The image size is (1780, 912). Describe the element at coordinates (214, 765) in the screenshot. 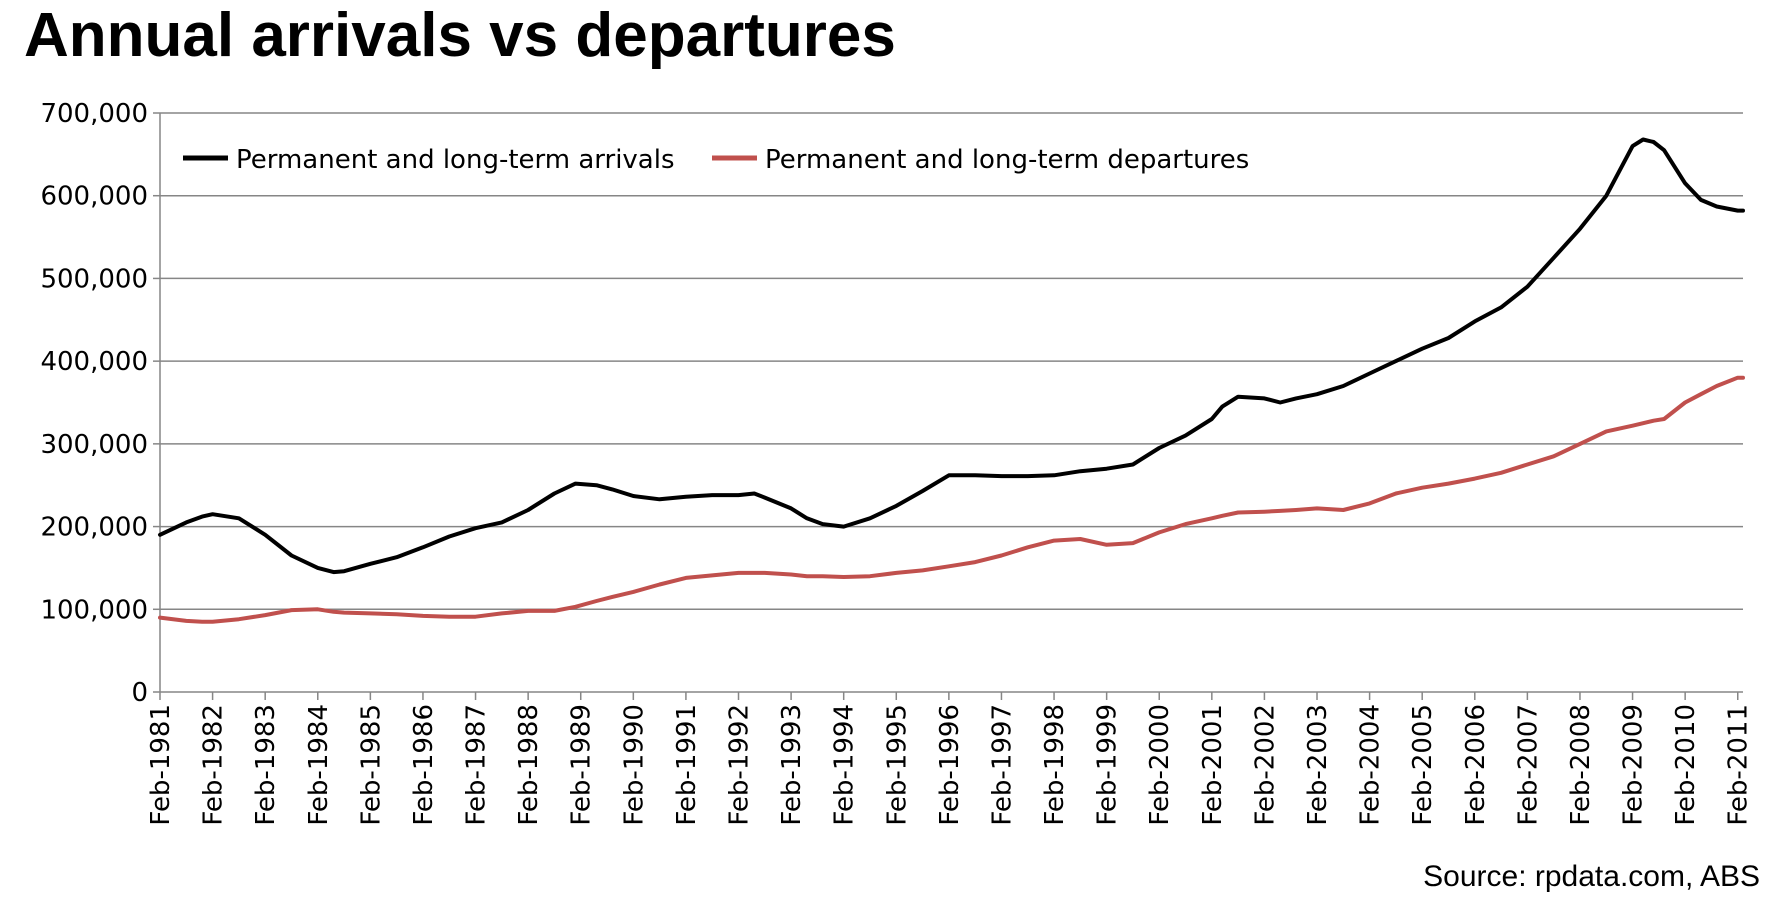

I see `x-tick-label: Feb-1982` at that location.